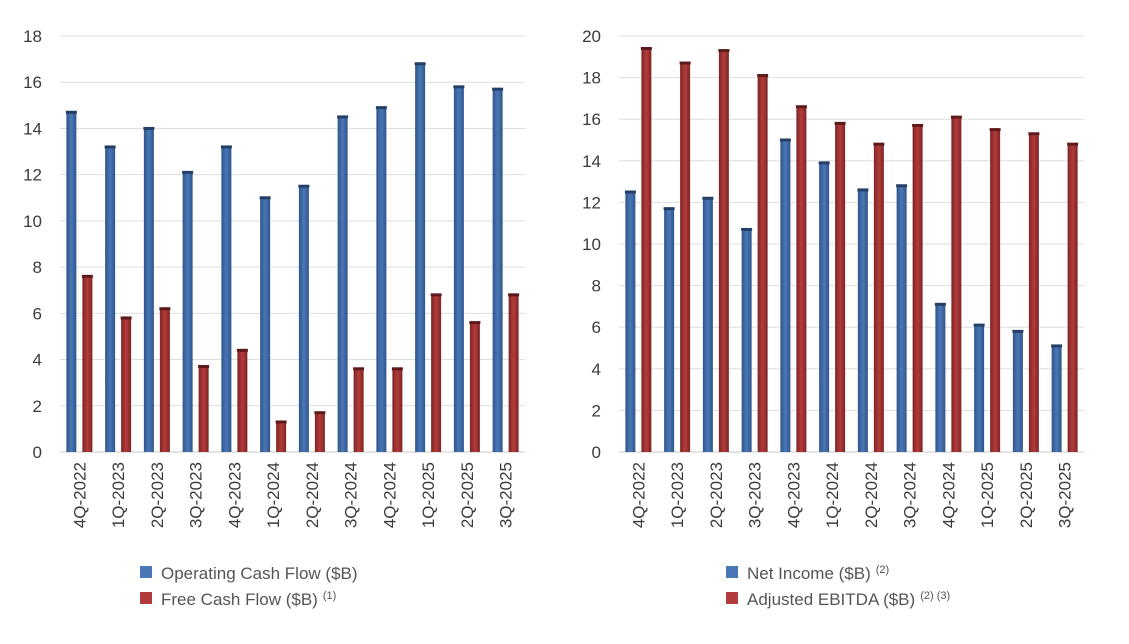  What do you see at coordinates (389, 495) in the screenshot?
I see `x-tick-label: 4Q-2024` at bounding box center [389, 495].